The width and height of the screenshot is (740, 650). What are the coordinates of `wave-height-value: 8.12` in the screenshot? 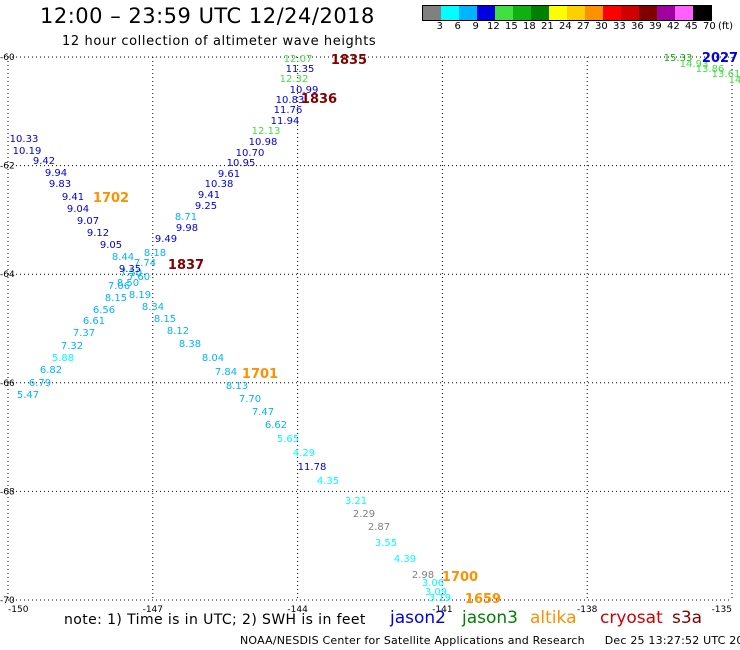 It's located at (178, 331).